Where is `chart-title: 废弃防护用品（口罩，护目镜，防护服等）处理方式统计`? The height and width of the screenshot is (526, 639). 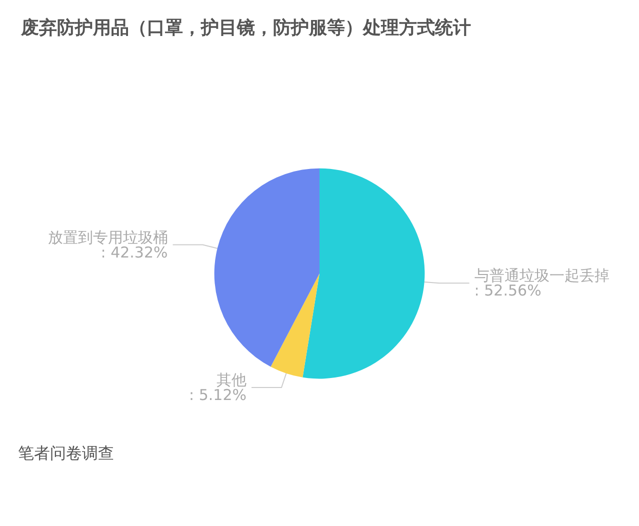
chart-title: 废弃防护用品（口罩，护目镜，防护服等）处理方式统计 is located at coordinates (245, 28).